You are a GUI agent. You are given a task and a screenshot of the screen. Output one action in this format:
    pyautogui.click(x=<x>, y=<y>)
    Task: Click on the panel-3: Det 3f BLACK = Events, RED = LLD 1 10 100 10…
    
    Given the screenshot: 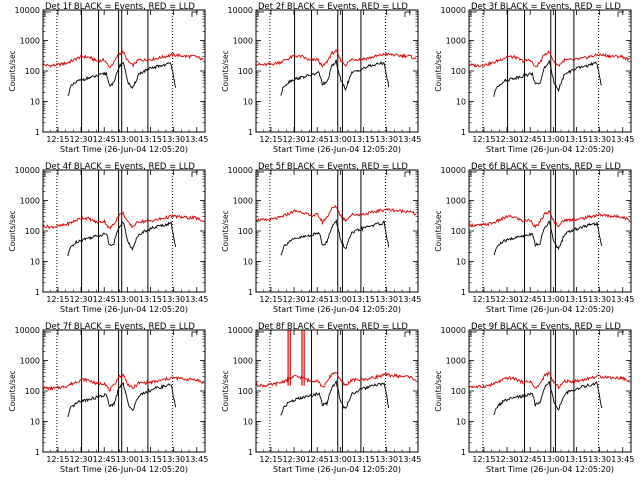 What is the action you would take?
    pyautogui.click(x=534, y=78)
    